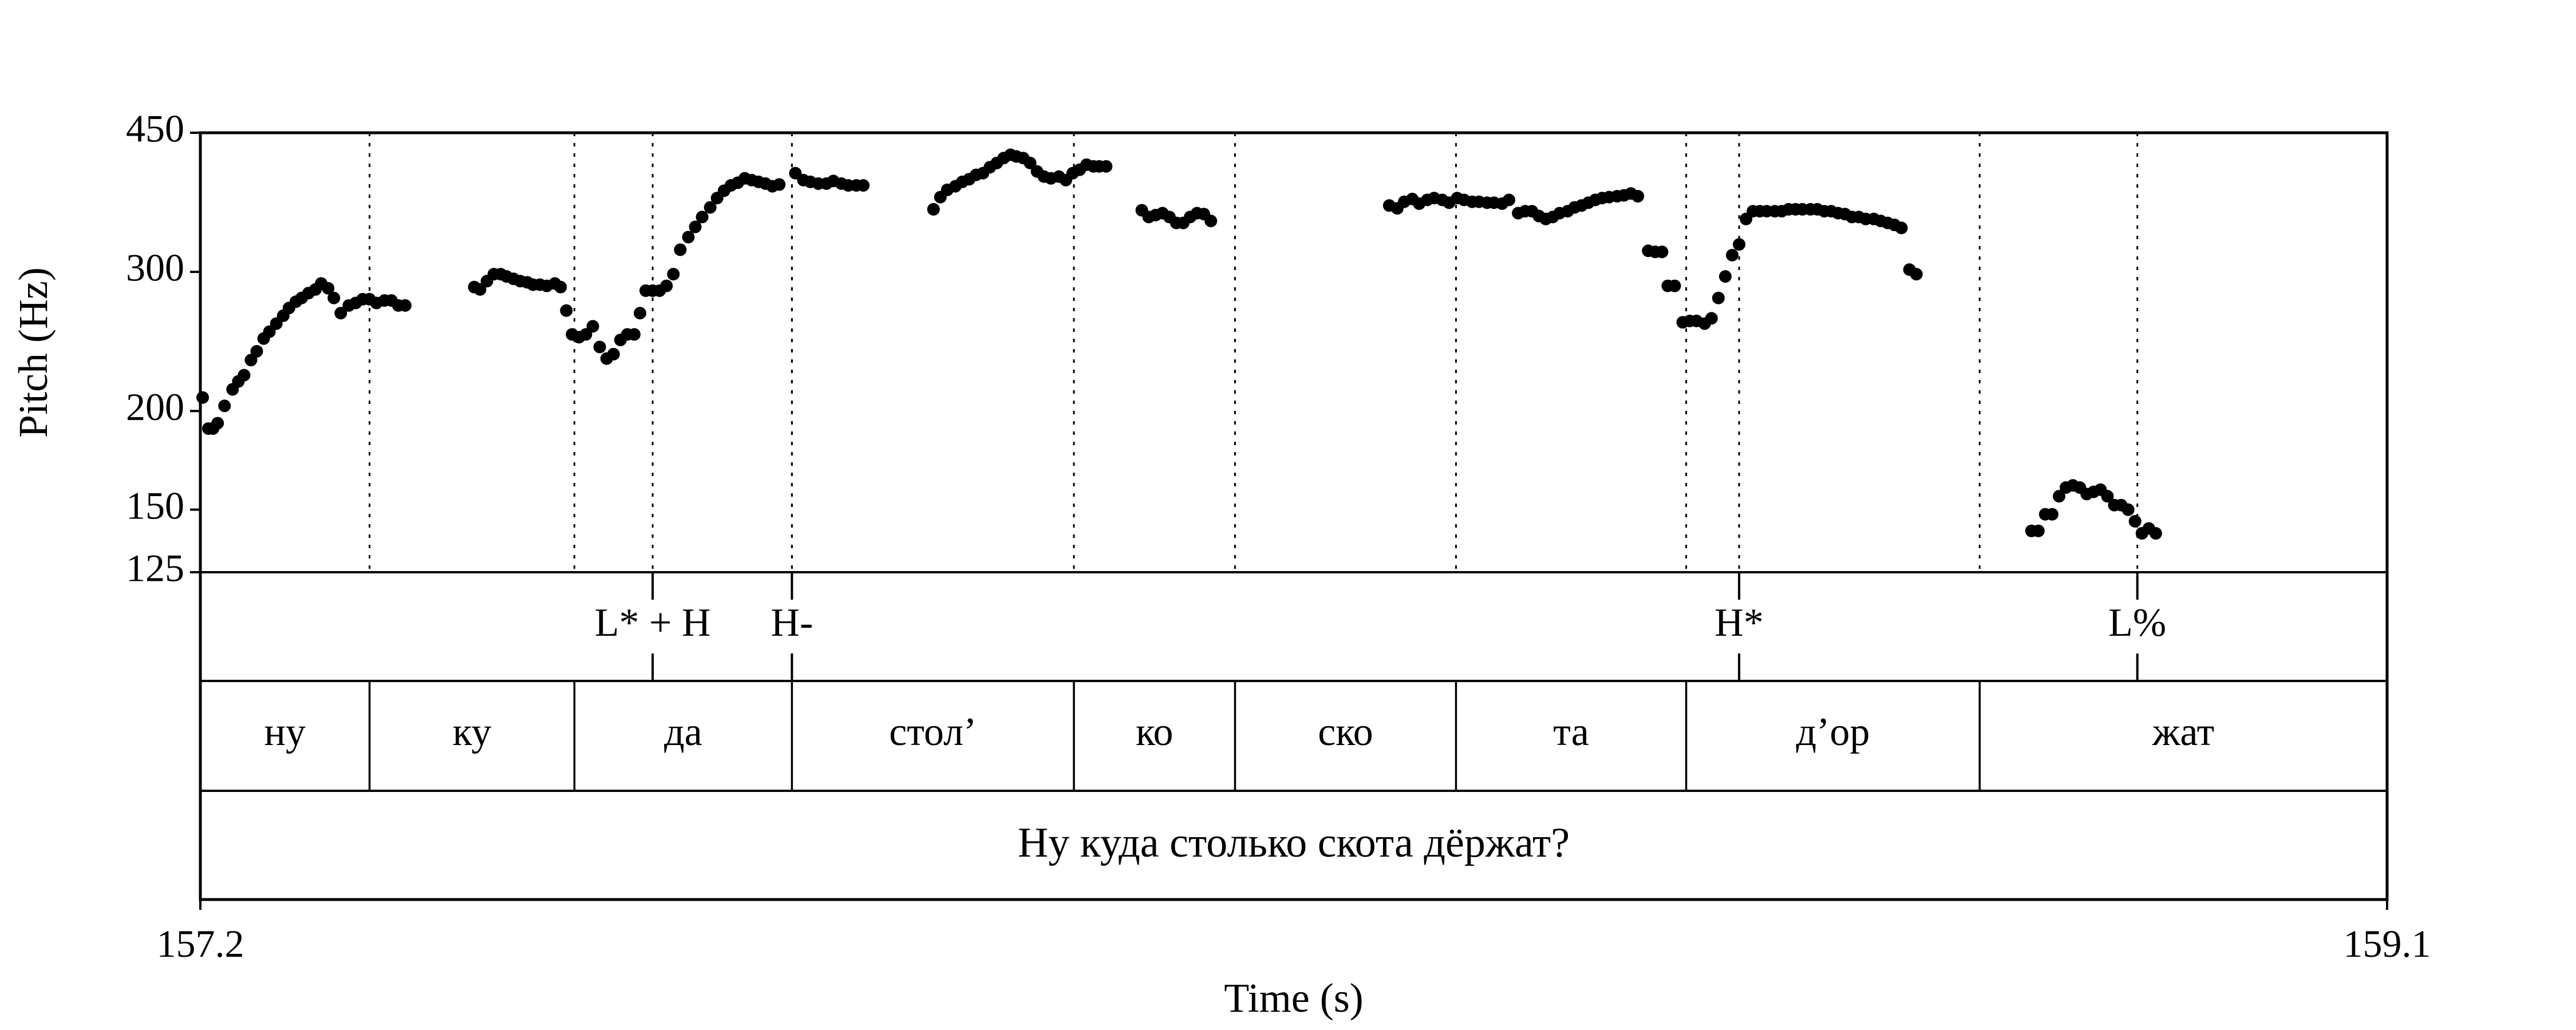  What do you see at coordinates (653, 623) in the screenshot?
I see `tone-label: L* + H` at bounding box center [653, 623].